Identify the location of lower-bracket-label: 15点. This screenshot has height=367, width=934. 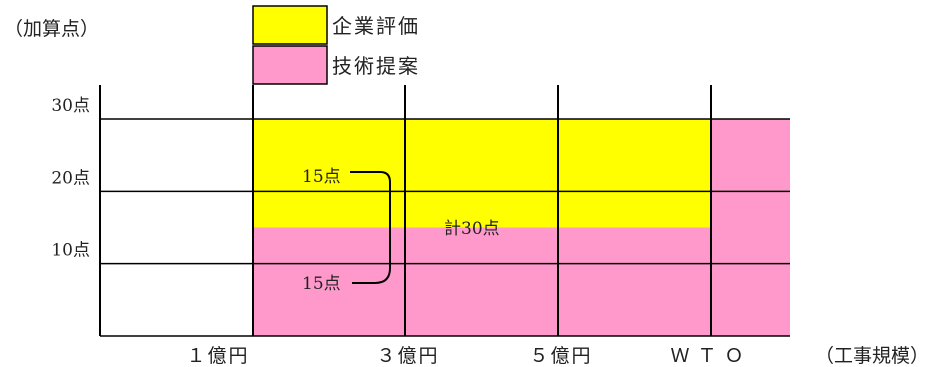
(321, 284).